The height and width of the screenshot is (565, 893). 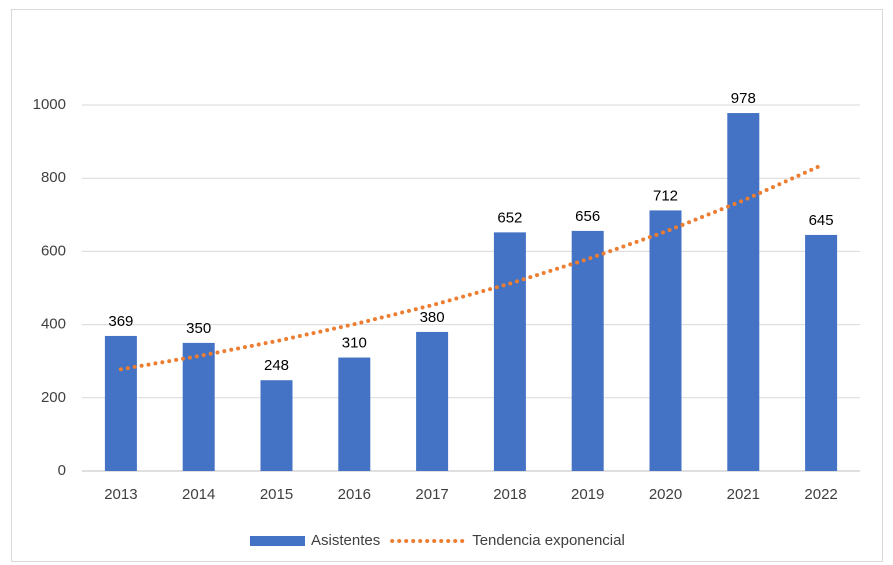 I want to click on legend-swatch, so click(x=277, y=541).